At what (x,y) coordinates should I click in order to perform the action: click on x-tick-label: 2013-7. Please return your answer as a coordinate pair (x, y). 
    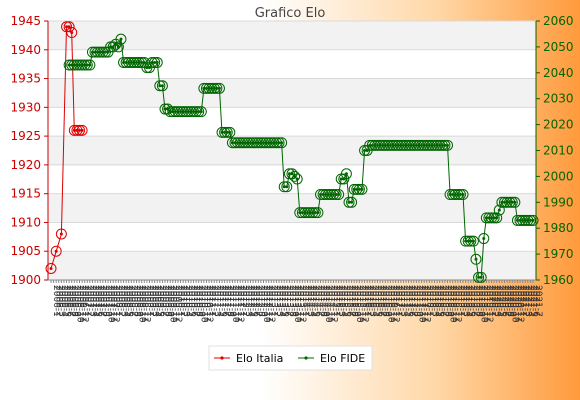
    Looking at the image, I should click on (289, 301).